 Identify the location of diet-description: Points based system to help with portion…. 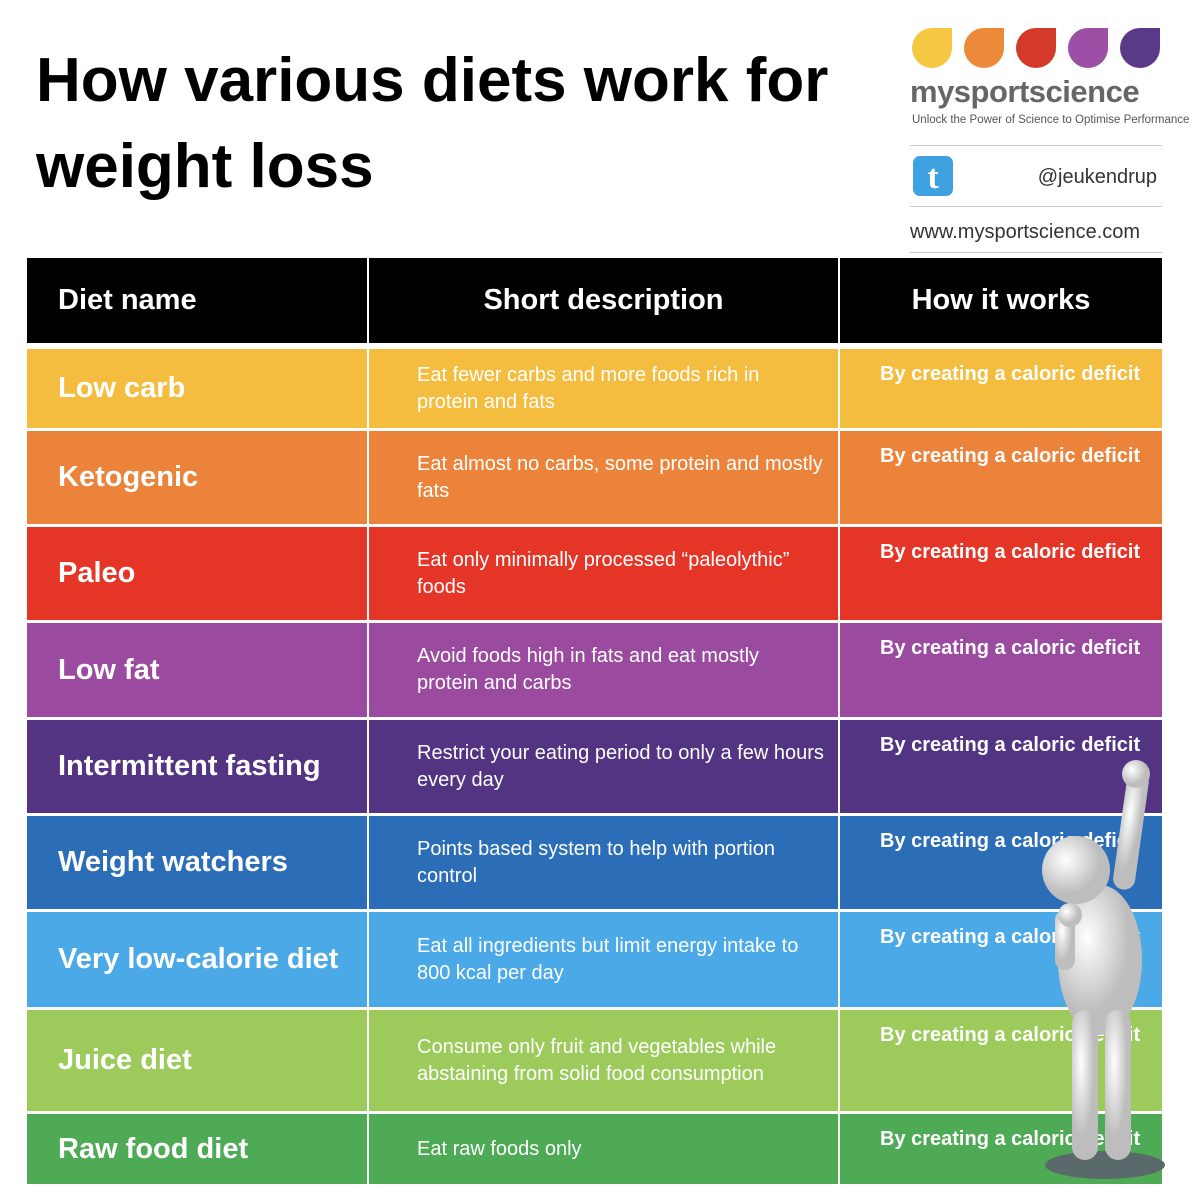
(603, 862).